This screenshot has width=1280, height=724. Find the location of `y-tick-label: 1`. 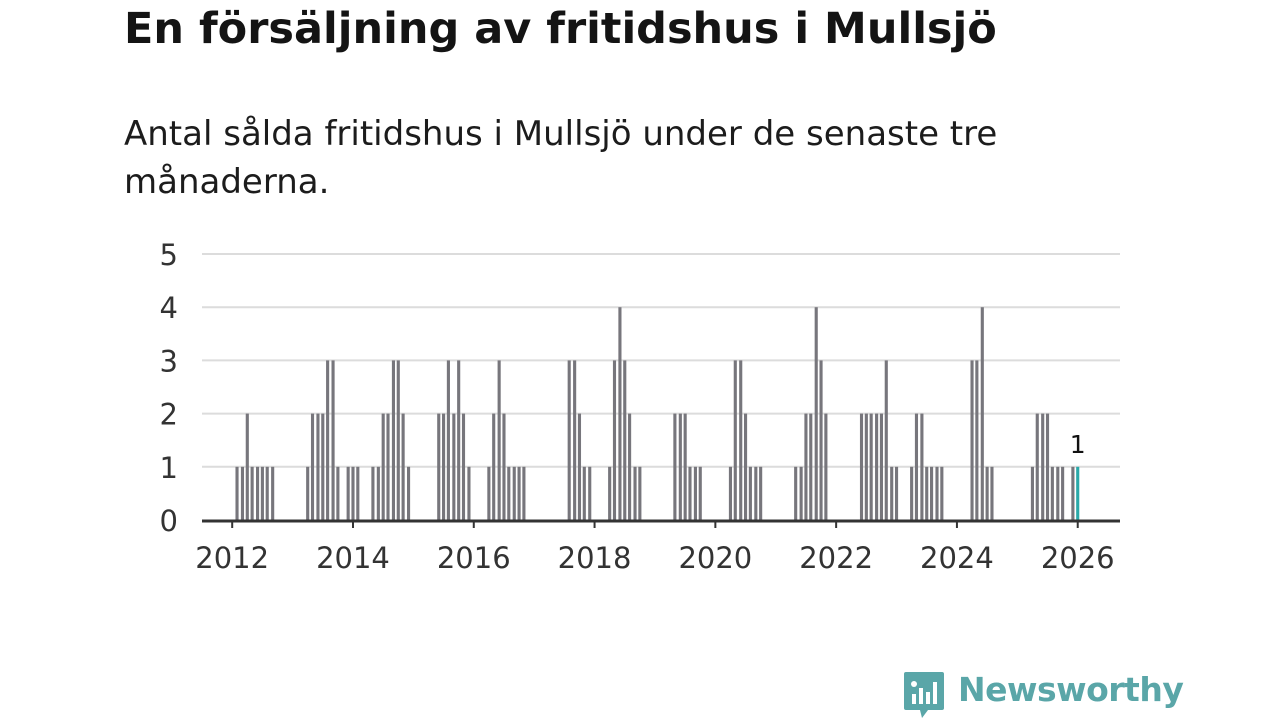

y-tick-label: 1 is located at coordinates (169, 468).